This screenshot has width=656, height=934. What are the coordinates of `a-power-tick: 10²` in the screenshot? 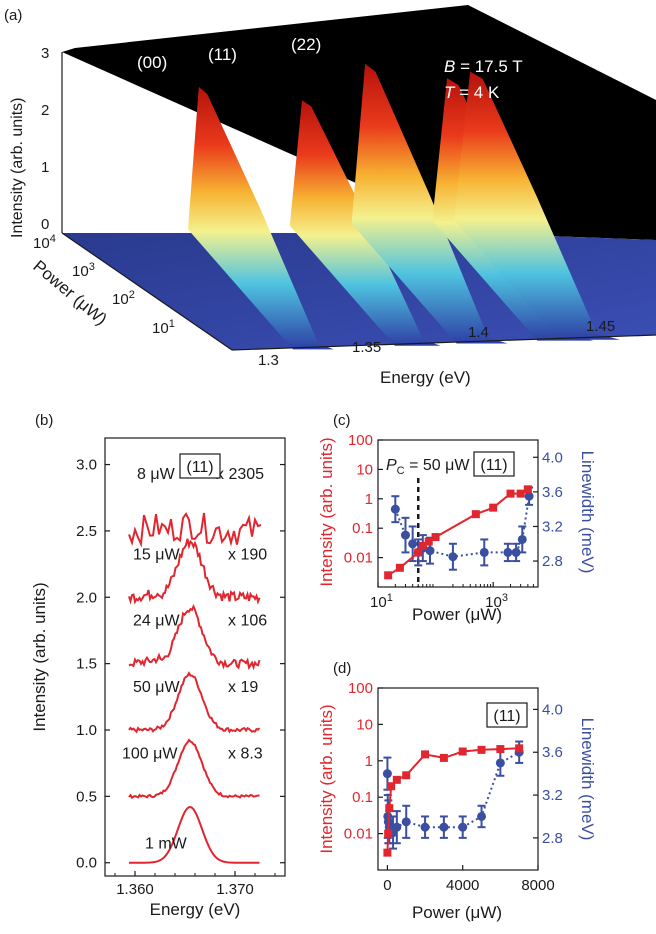 It's located at (123, 298).